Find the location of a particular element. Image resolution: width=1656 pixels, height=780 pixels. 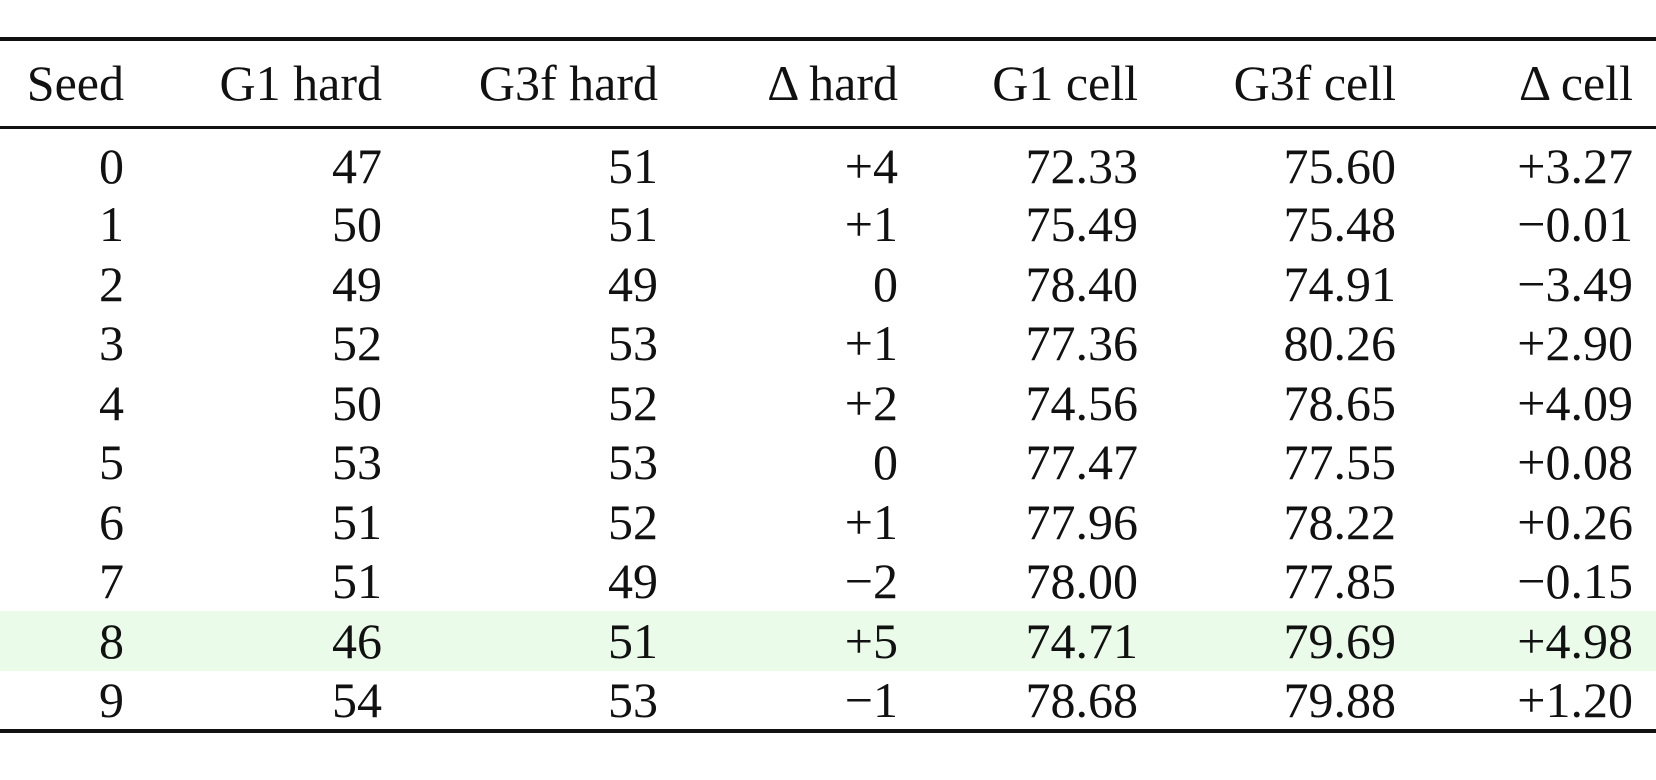

table-cell: 54 is located at coordinates (357, 699).